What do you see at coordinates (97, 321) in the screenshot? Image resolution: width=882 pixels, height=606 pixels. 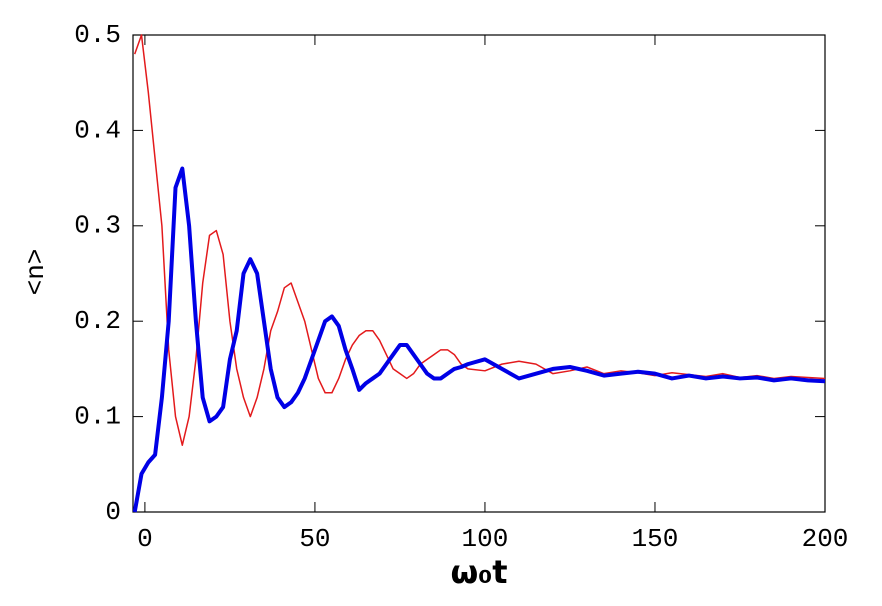 I see `y-tick-label: 0.2` at bounding box center [97, 321].